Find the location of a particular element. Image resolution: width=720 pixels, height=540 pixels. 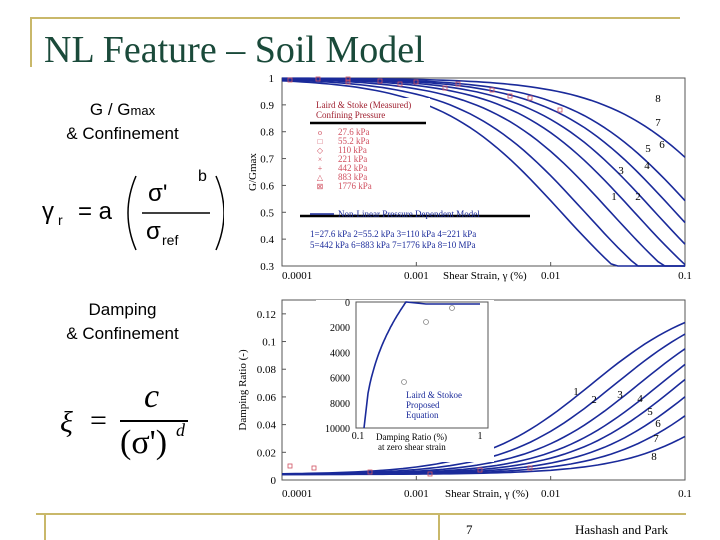

bottom-y-tick-label: 0.08 is located at coordinates (267, 370).